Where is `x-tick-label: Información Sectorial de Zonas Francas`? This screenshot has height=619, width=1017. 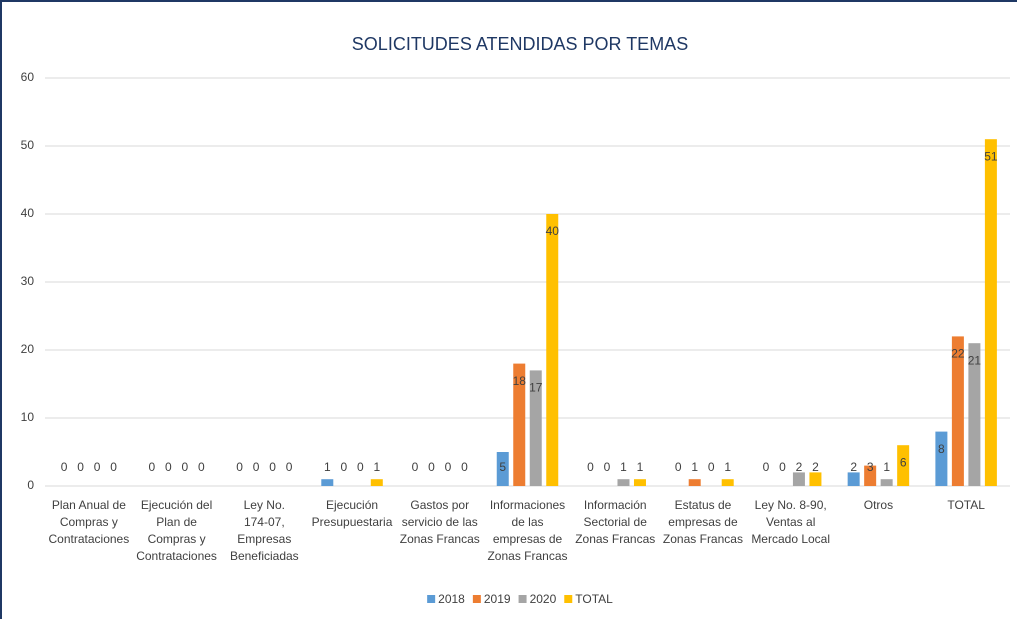 x-tick-label: Información Sectorial de Zonas Francas is located at coordinates (615, 522).